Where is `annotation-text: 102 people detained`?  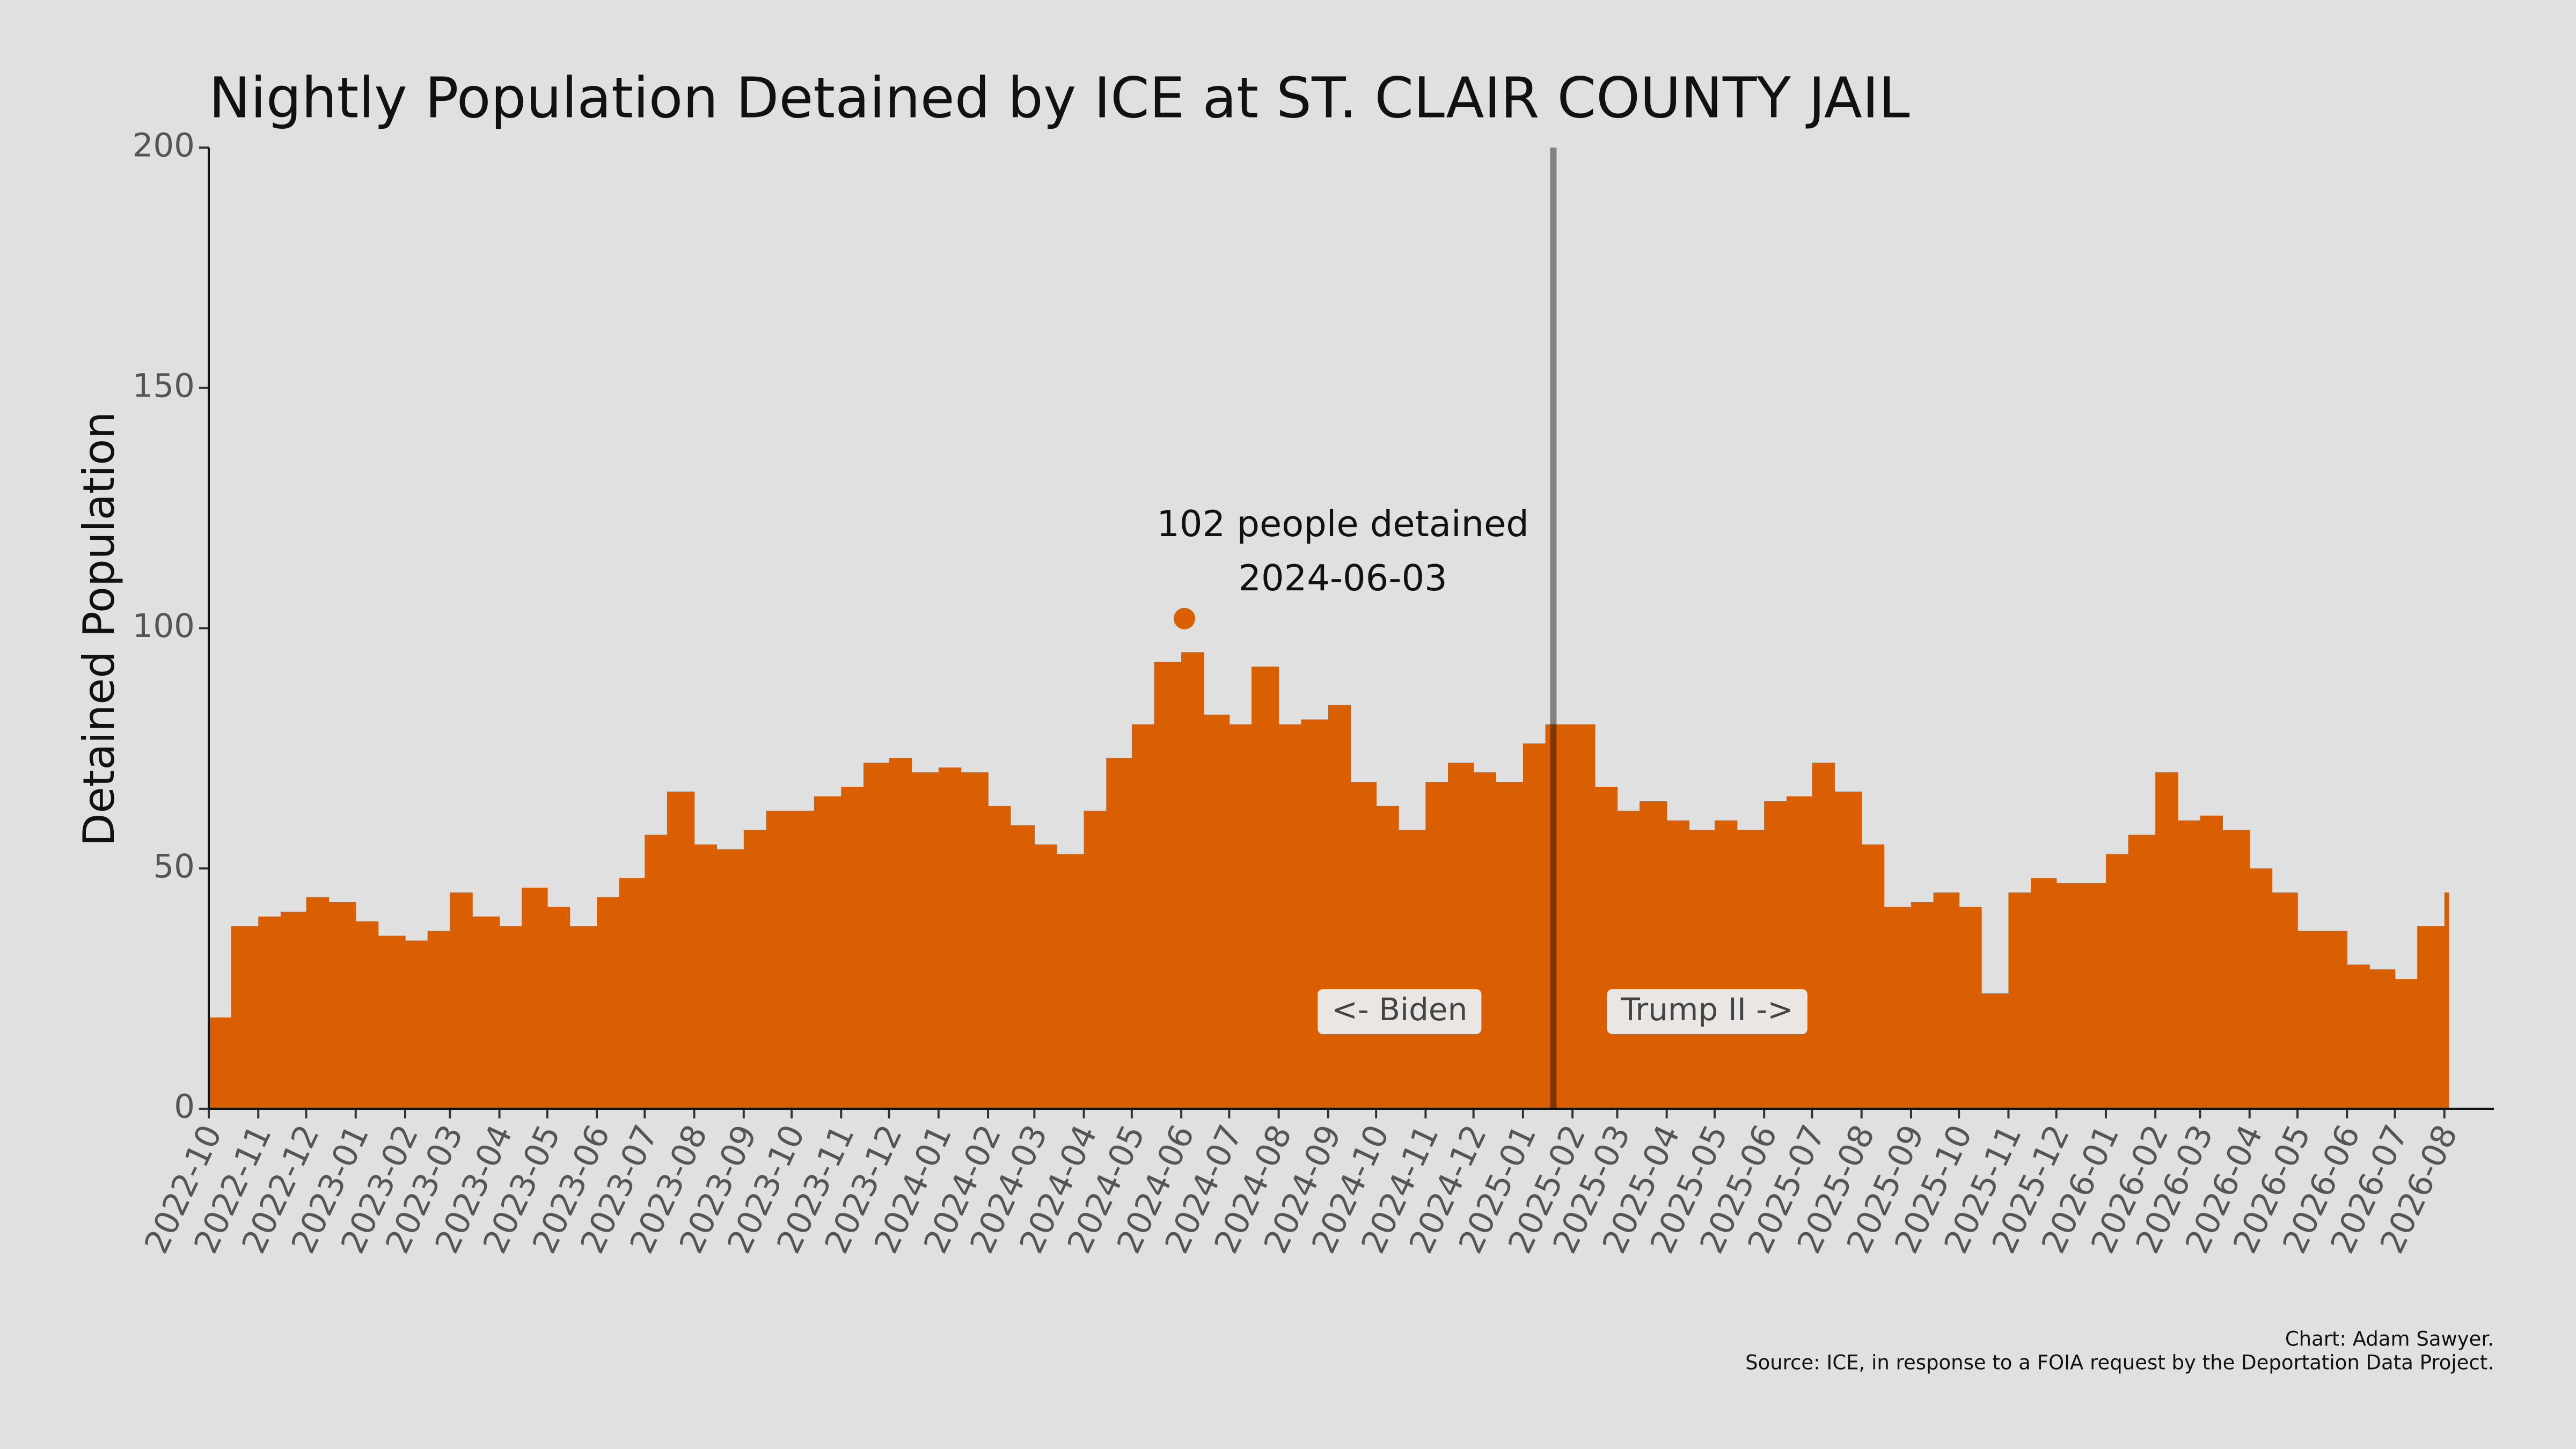
annotation-text: 102 people detained is located at coordinates (1343, 524).